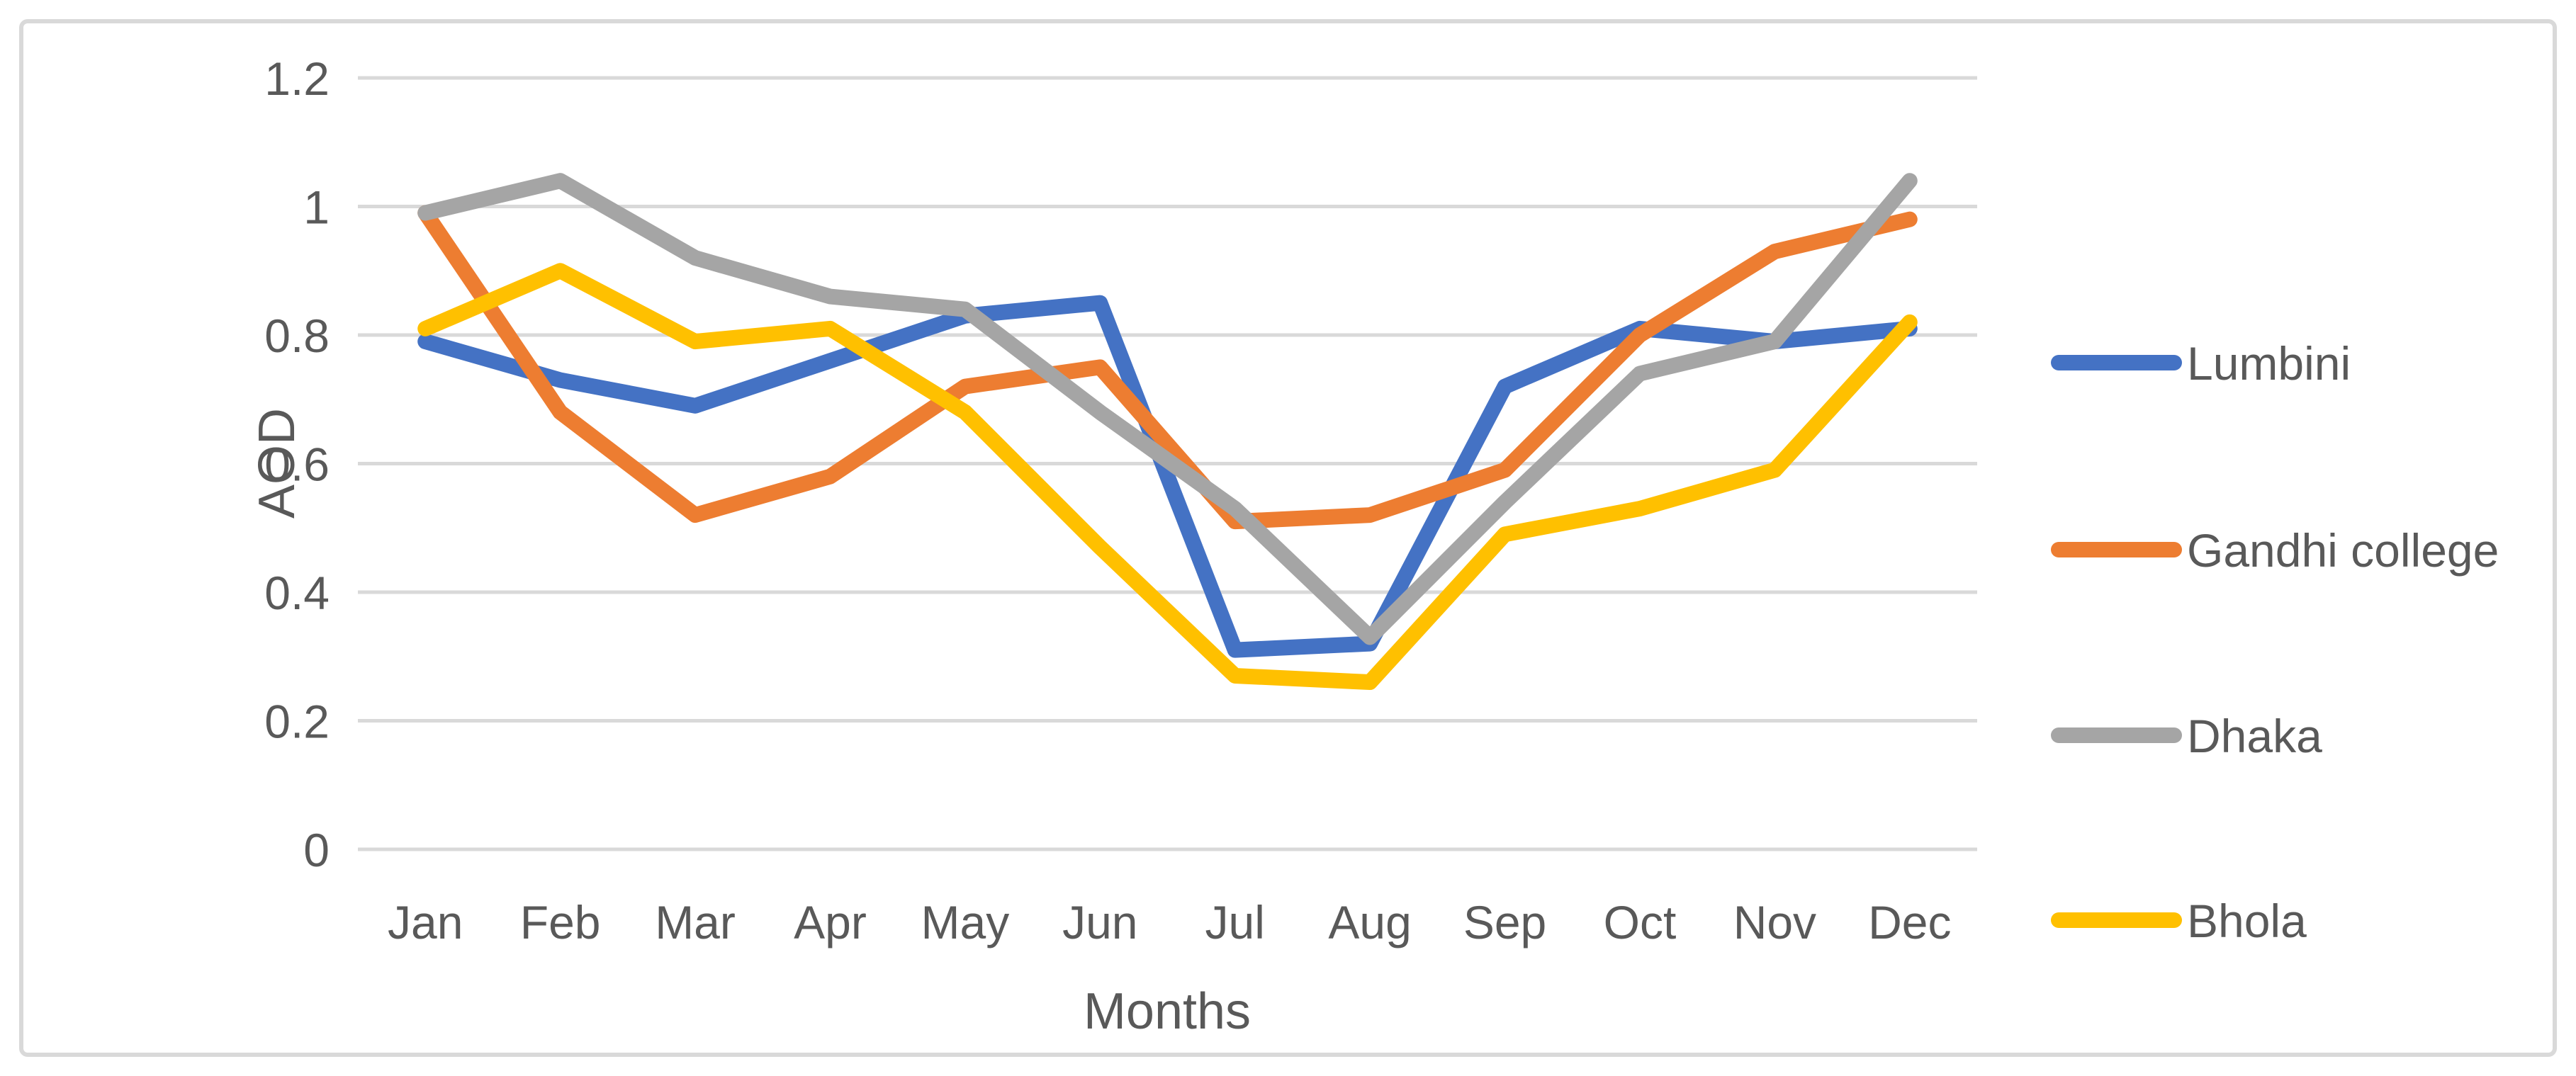  What do you see at coordinates (2186, 736) in the screenshot?
I see `legend-item-dhaka: Dhaka` at bounding box center [2186, 736].